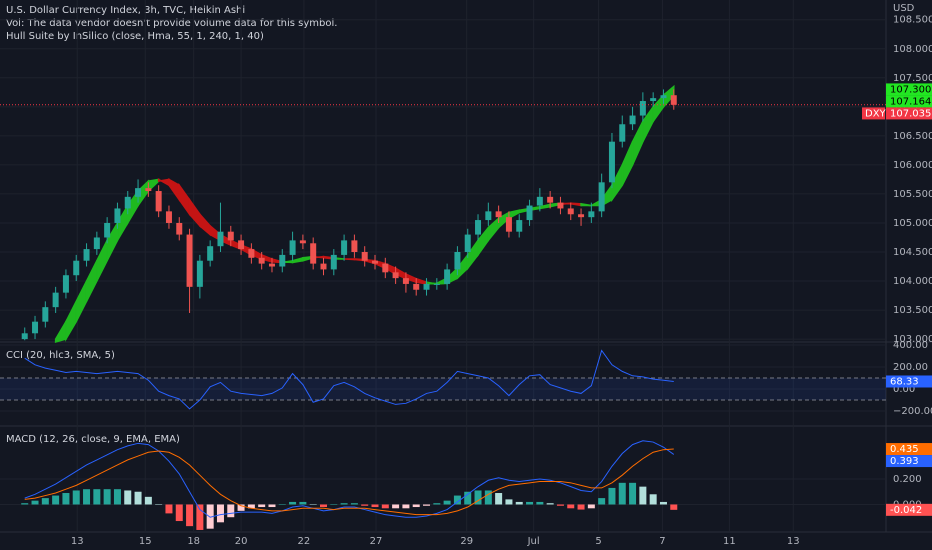 The image size is (932, 550). What do you see at coordinates (912, 20) in the screenshot?
I see `y-tick-label: 108.500` at bounding box center [912, 20].